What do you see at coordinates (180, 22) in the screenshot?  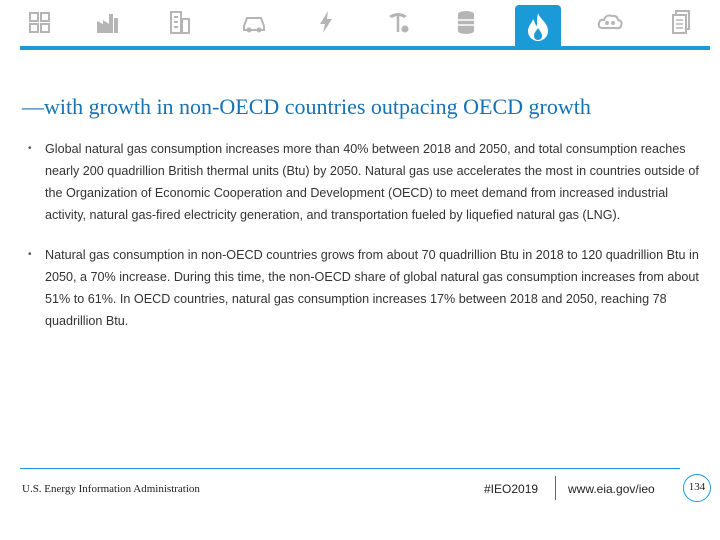 I see `buildings-icon` at bounding box center [180, 22].